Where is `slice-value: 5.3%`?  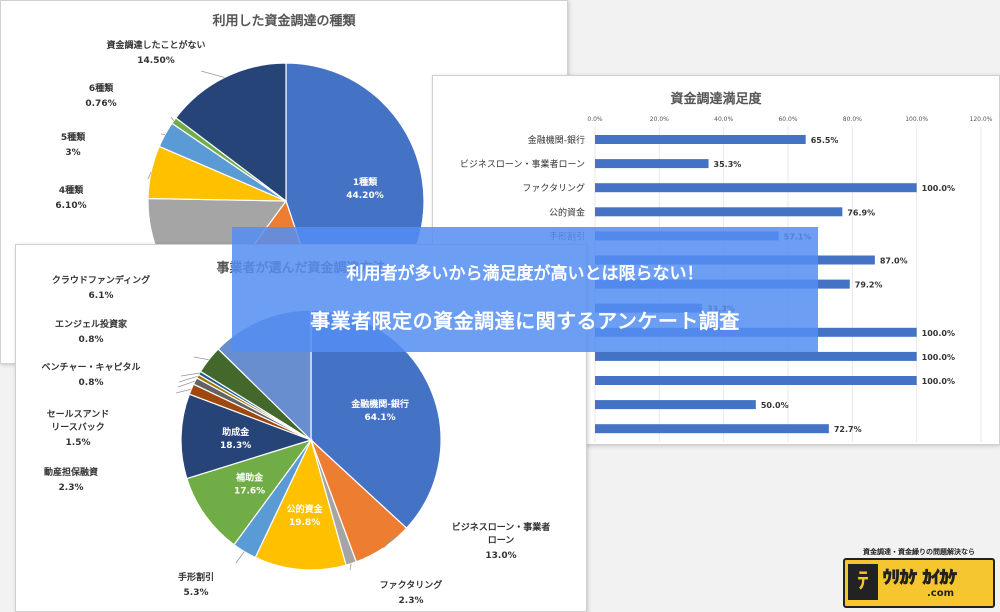
slice-value: 5.3% is located at coordinates (196, 593).